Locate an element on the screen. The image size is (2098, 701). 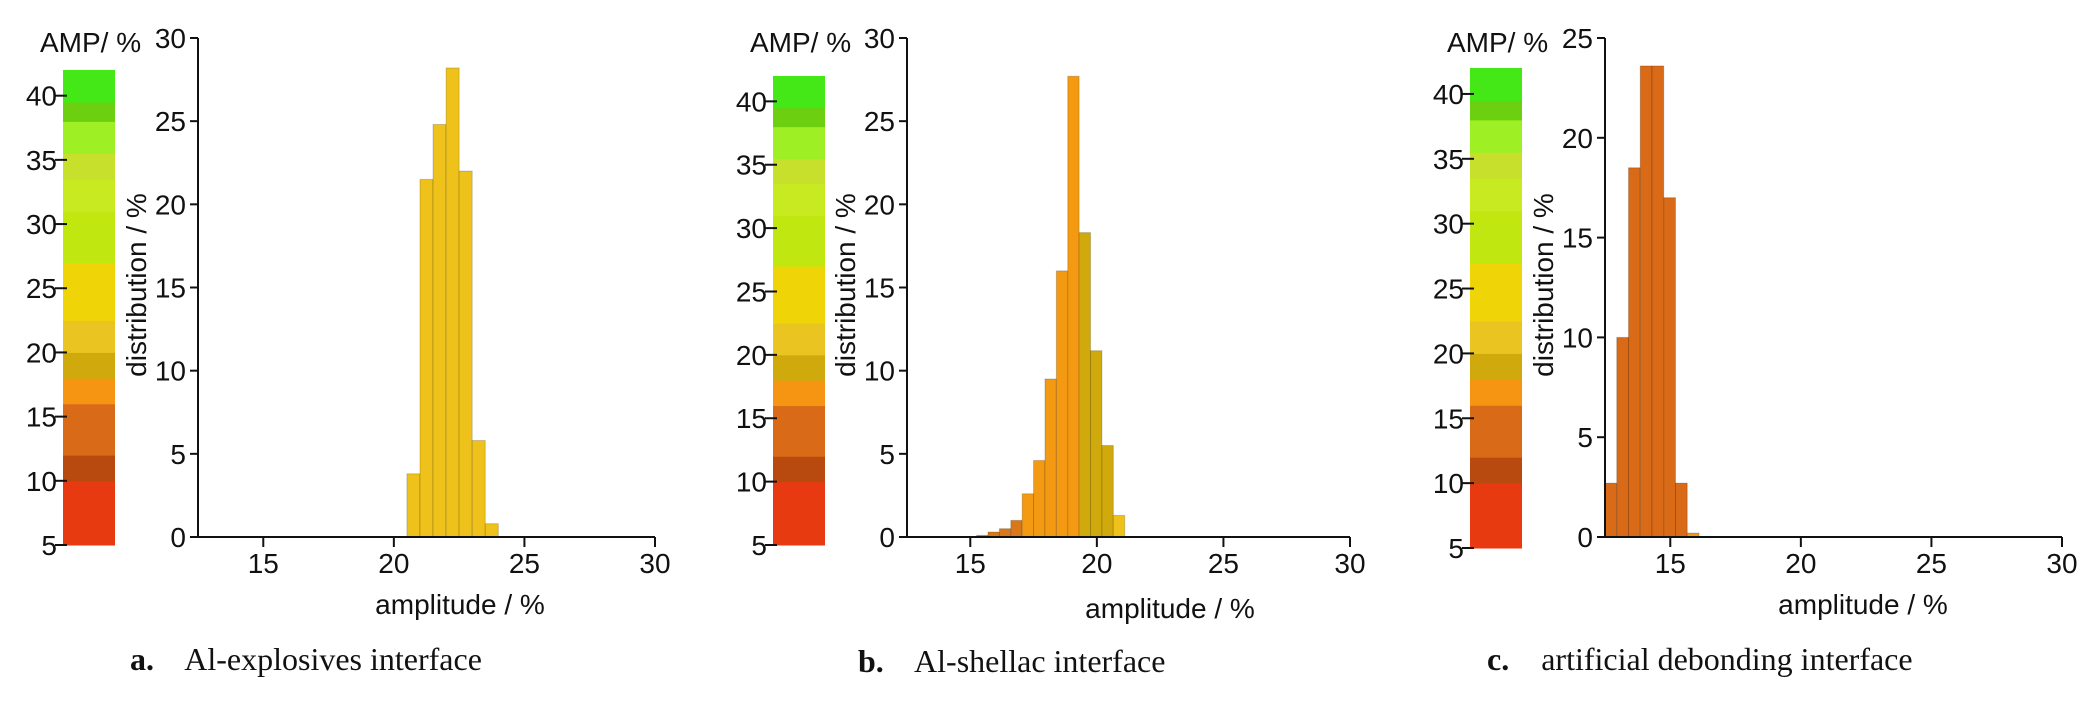
caption-text: artificial debonding interface is located at coordinates (1726, 659).